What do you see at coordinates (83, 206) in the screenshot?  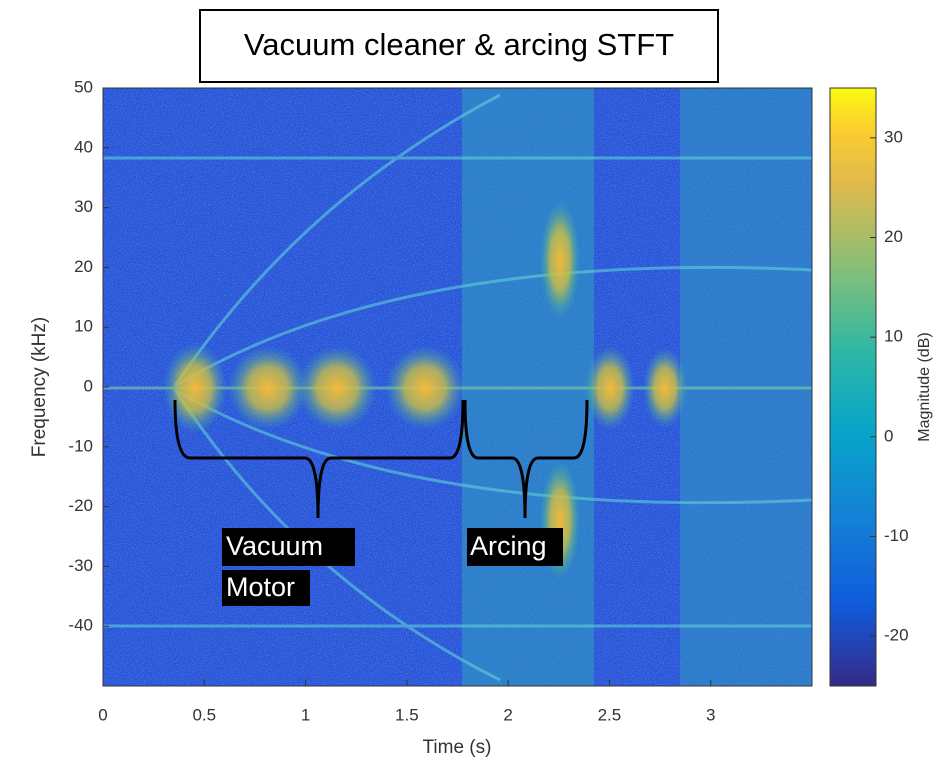 I see `y-tick-label: 30` at bounding box center [83, 206].